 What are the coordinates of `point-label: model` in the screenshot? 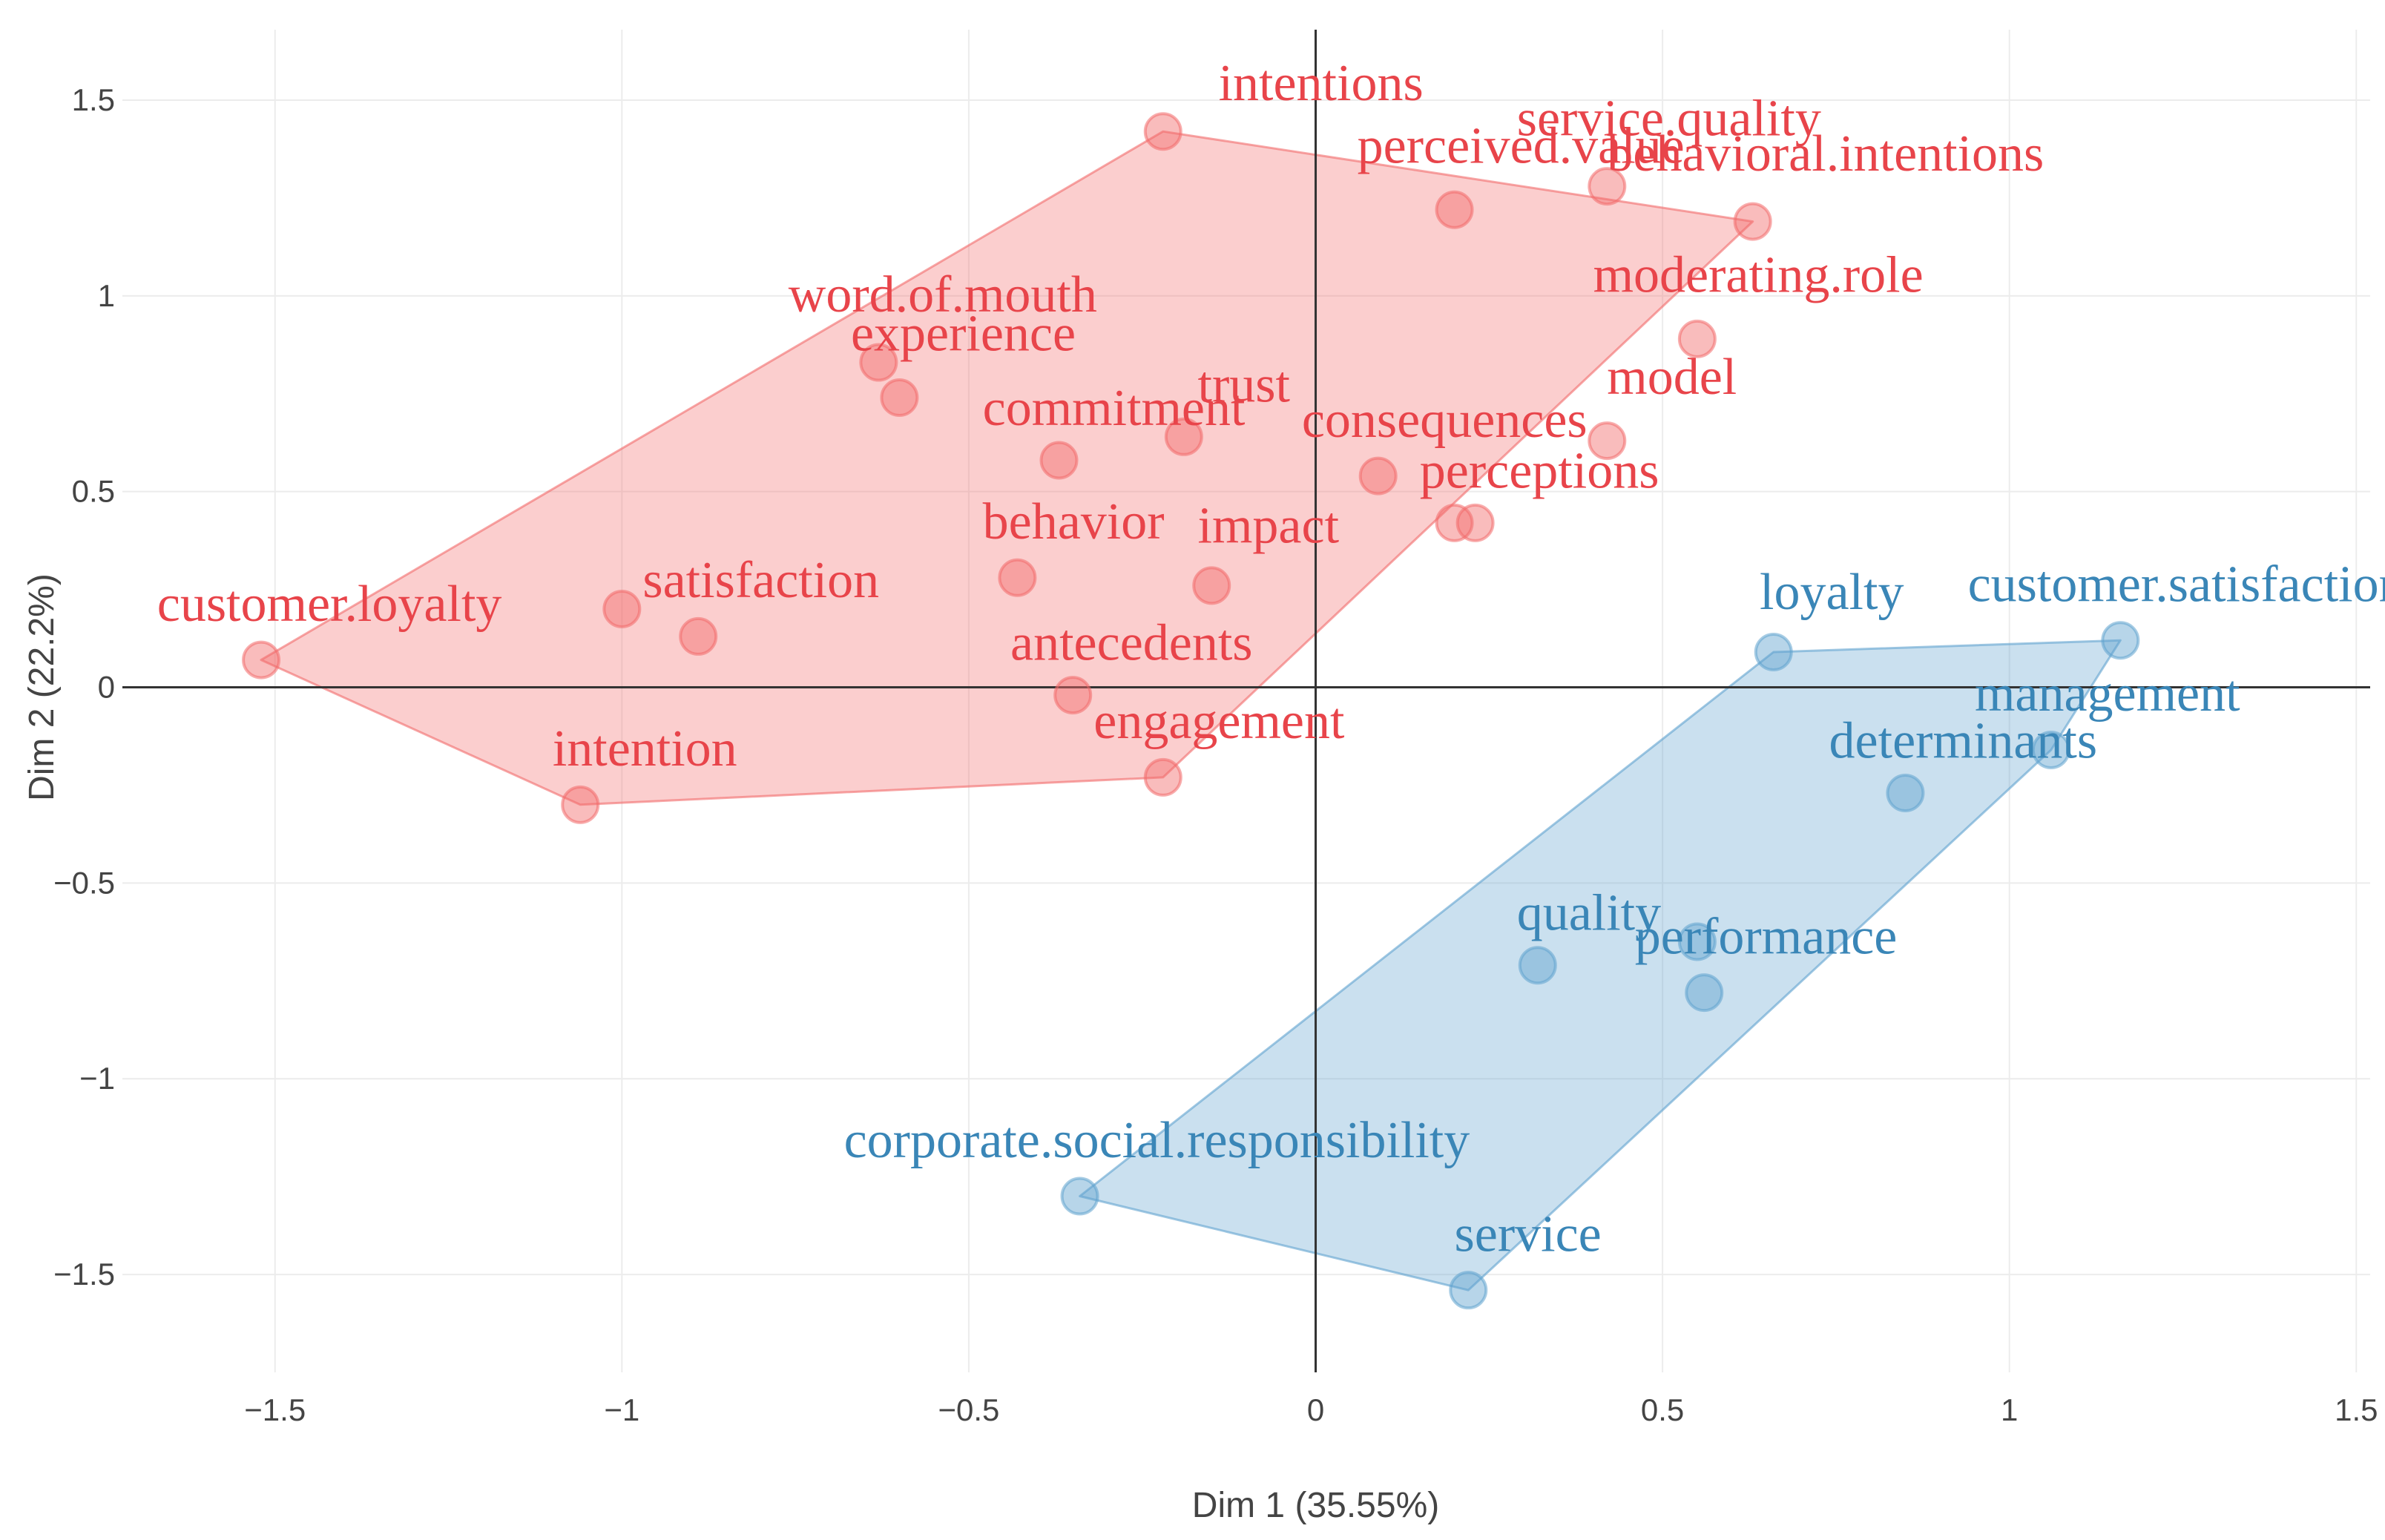 It's located at (1672, 377).